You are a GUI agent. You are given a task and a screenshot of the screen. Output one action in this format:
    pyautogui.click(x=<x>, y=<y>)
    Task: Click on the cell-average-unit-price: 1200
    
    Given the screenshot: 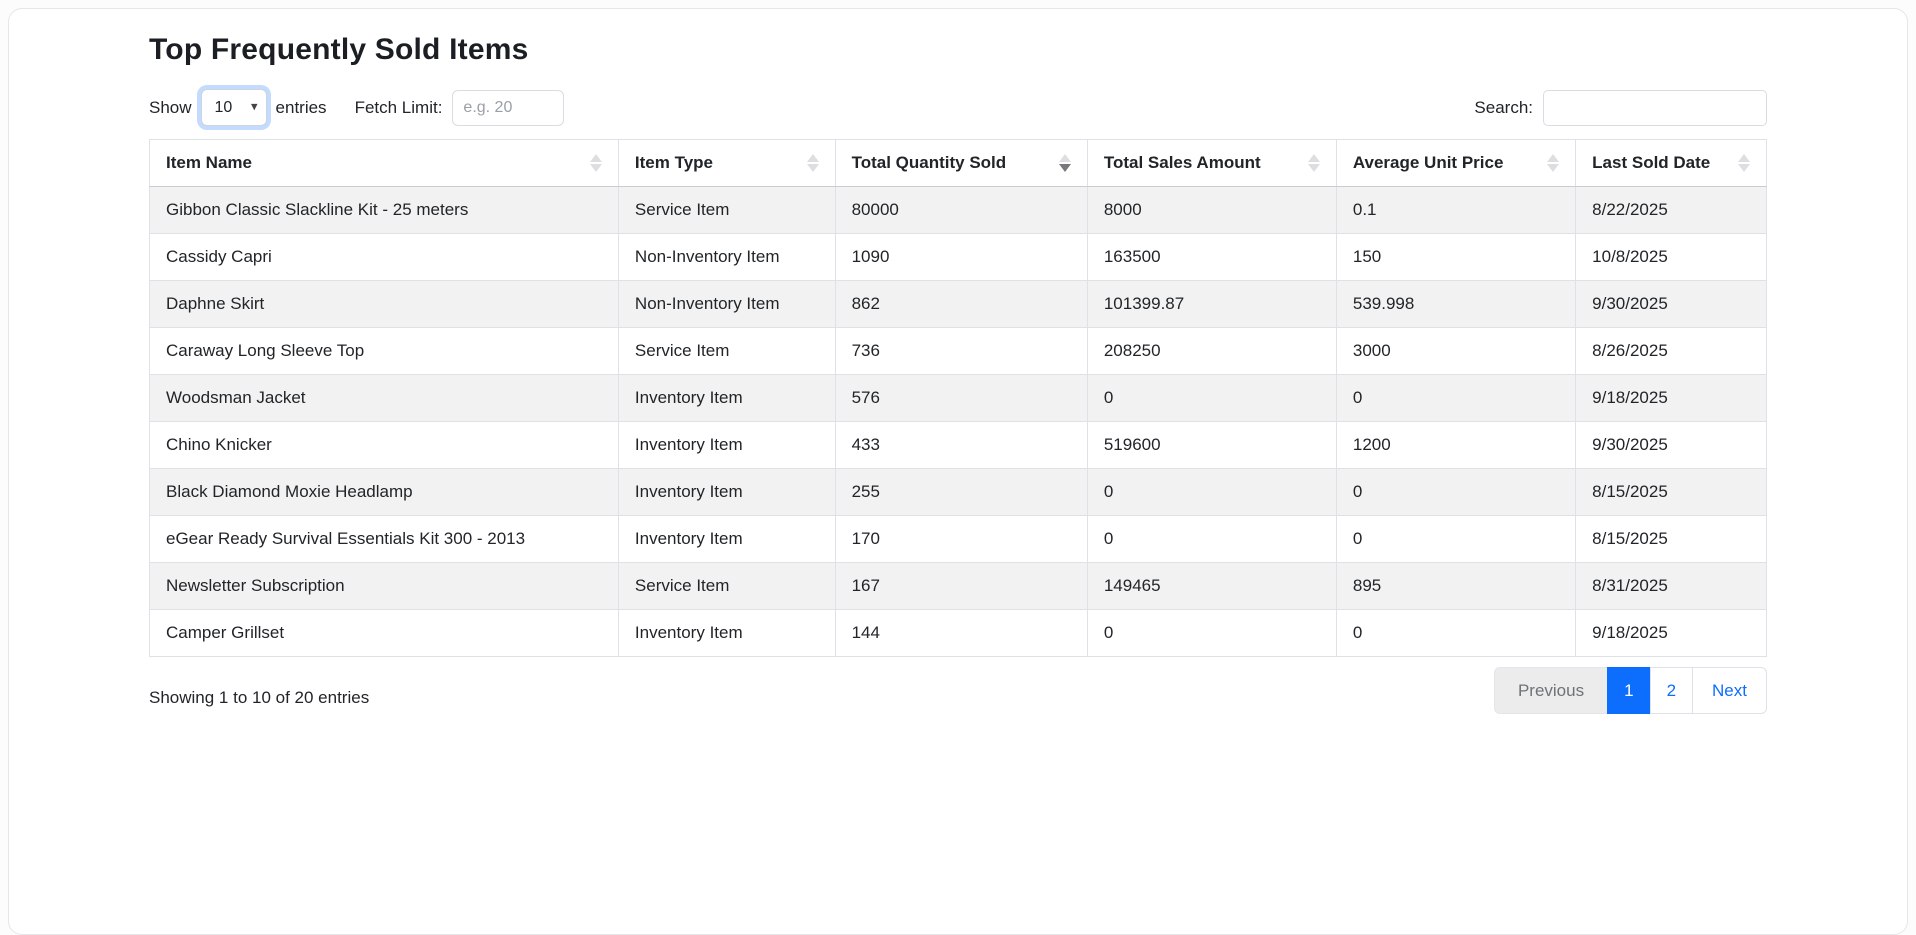 What is the action you would take?
    pyautogui.click(x=1456, y=445)
    